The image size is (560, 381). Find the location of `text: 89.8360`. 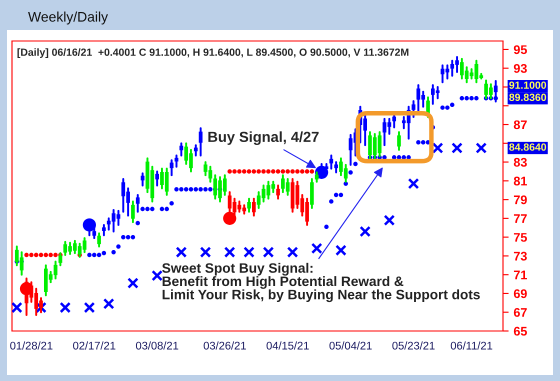

text: 89.8360 is located at coordinates (527, 98).